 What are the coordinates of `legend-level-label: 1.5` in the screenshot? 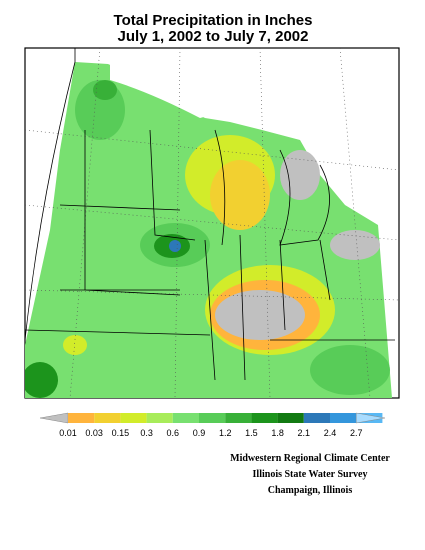 It's located at (251, 433).